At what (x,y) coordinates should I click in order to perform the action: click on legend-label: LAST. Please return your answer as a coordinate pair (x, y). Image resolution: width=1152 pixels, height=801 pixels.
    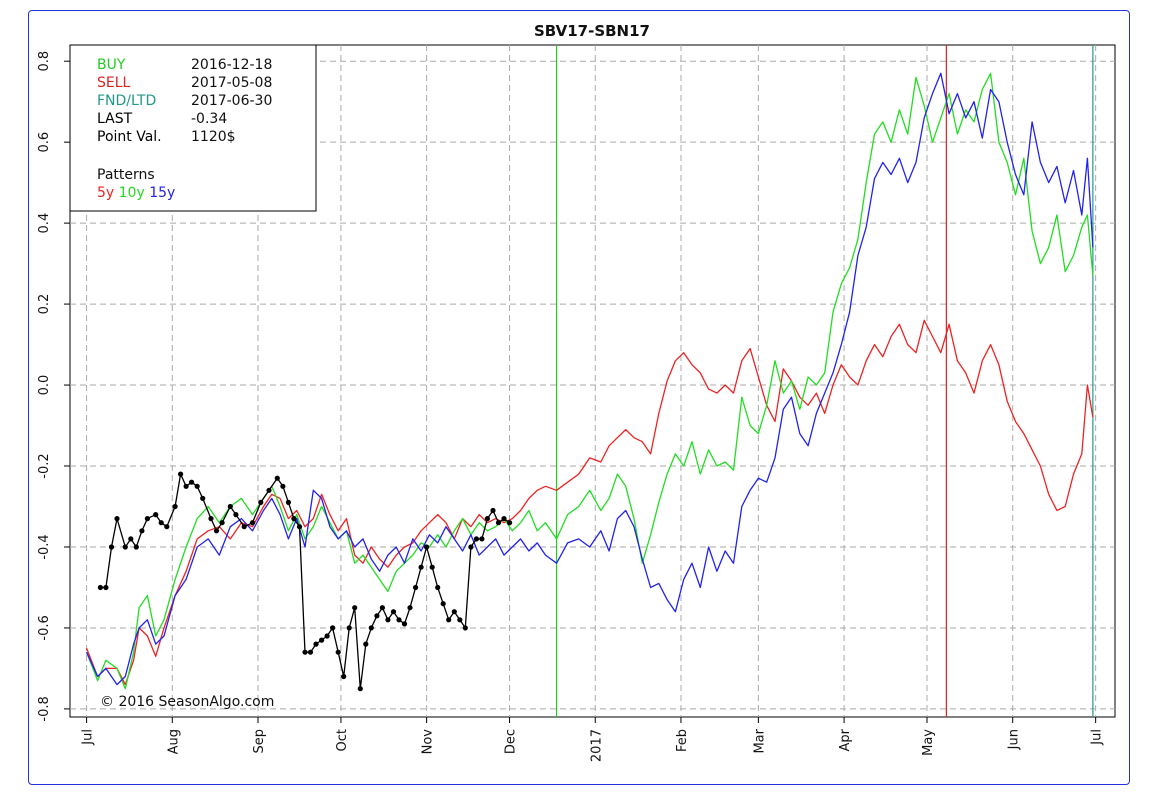
    Looking at the image, I should click on (115, 119).